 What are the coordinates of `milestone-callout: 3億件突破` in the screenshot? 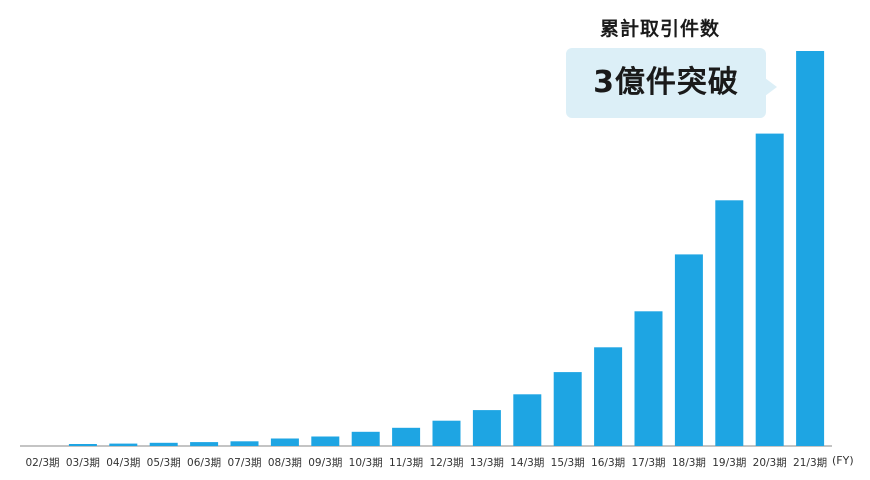 It's located at (666, 83).